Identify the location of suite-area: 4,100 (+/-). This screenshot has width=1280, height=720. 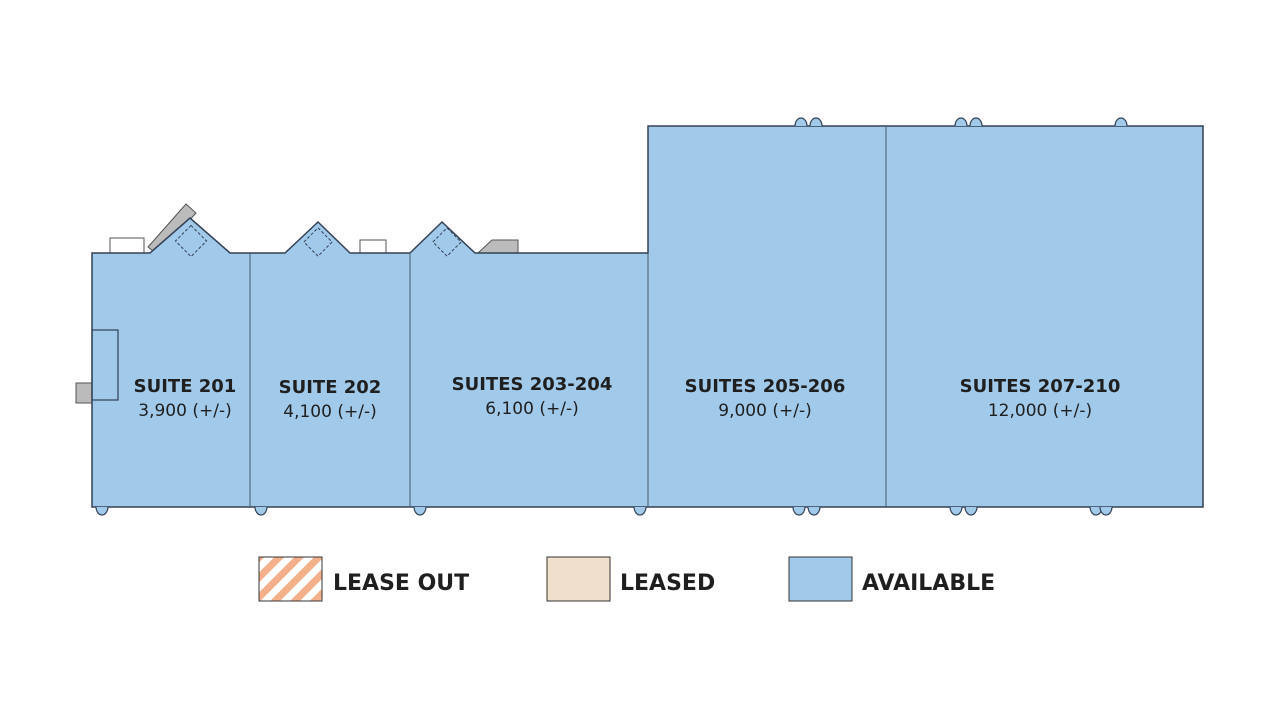
(329, 412).